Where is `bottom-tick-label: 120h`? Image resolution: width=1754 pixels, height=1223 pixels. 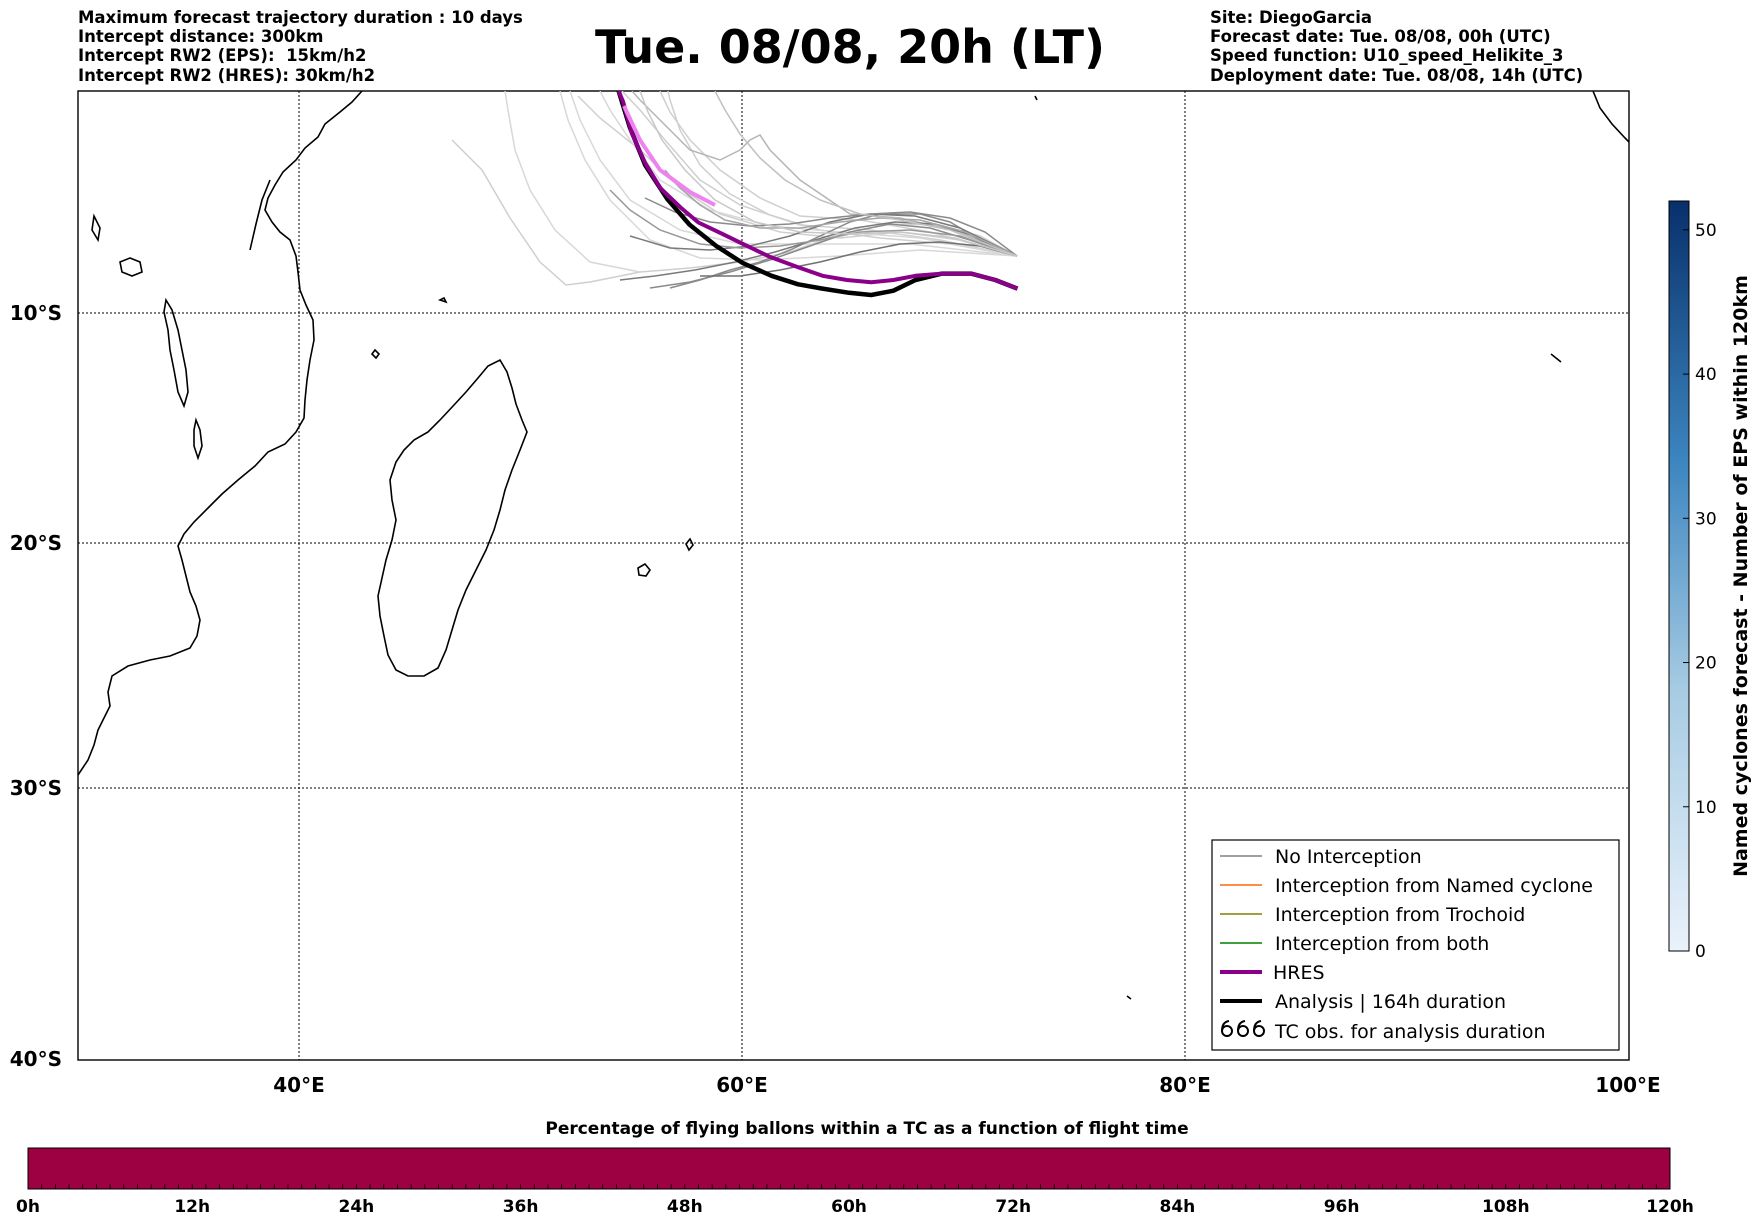 bottom-tick-label: 120h is located at coordinates (1670, 1207).